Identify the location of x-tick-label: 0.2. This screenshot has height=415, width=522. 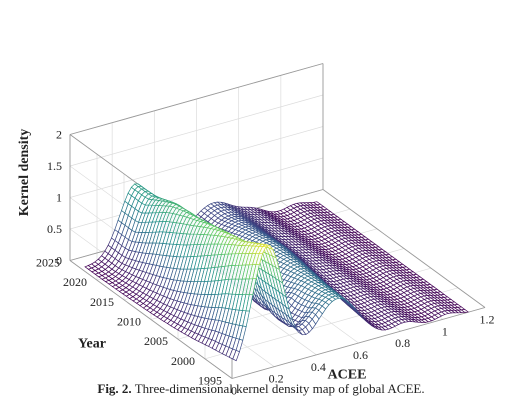
(276, 379).